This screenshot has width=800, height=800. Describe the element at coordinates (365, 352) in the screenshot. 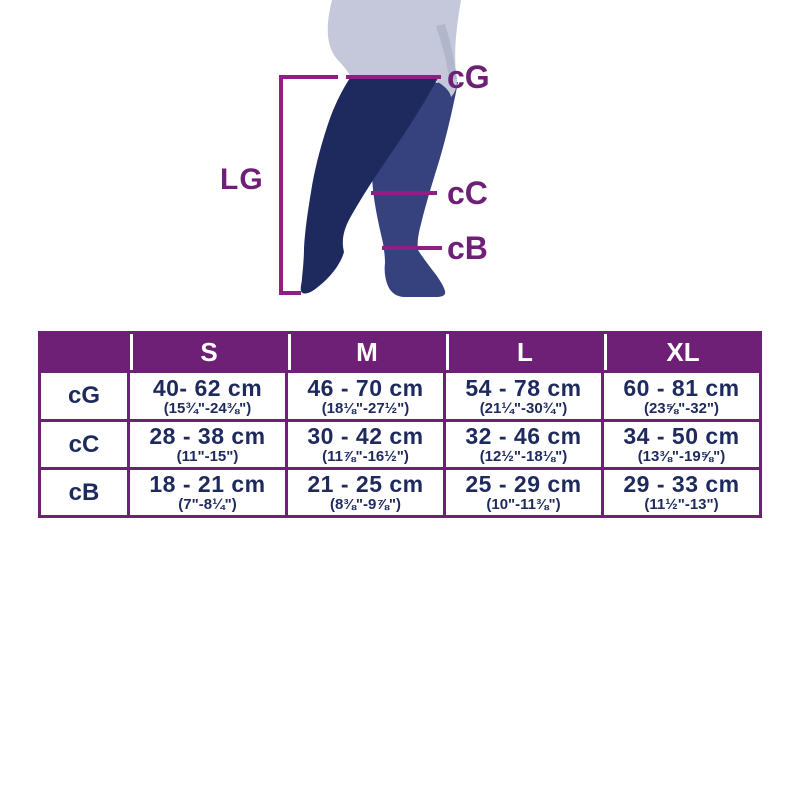

I see `col-header-m: M` at that location.